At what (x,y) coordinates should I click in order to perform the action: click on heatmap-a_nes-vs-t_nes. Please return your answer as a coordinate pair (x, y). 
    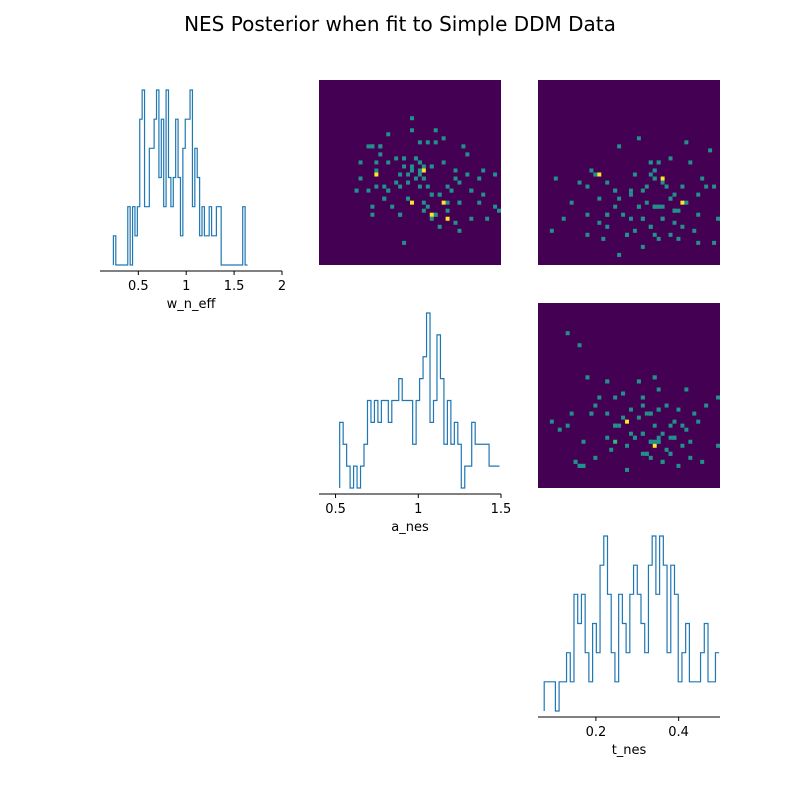
    Looking at the image, I should click on (629, 395).